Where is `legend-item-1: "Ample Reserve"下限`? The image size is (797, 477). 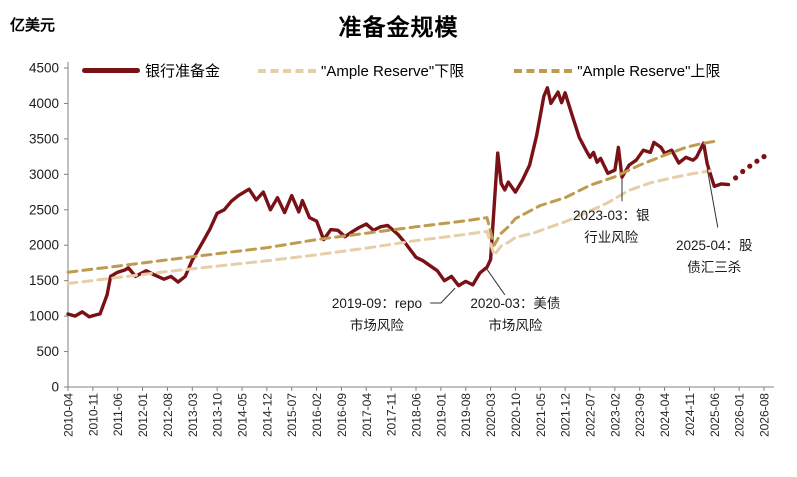
legend-item-1: "Ample Reserve"下限 is located at coordinates (361, 70).